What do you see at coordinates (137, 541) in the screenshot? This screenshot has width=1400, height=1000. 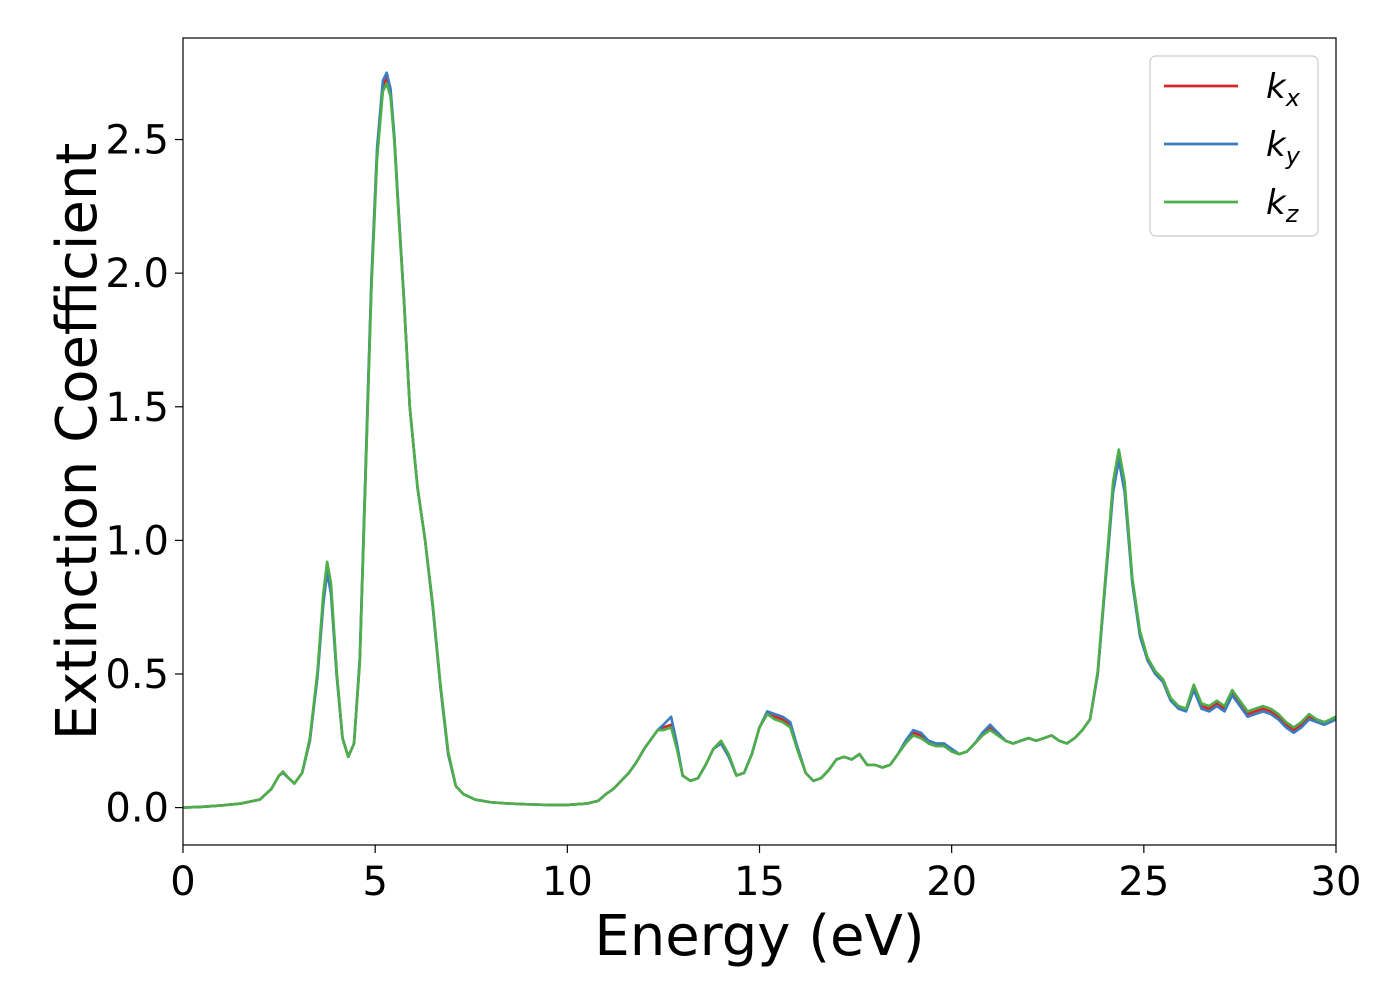 I see `y-tick-label: 1.0` at bounding box center [137, 541].